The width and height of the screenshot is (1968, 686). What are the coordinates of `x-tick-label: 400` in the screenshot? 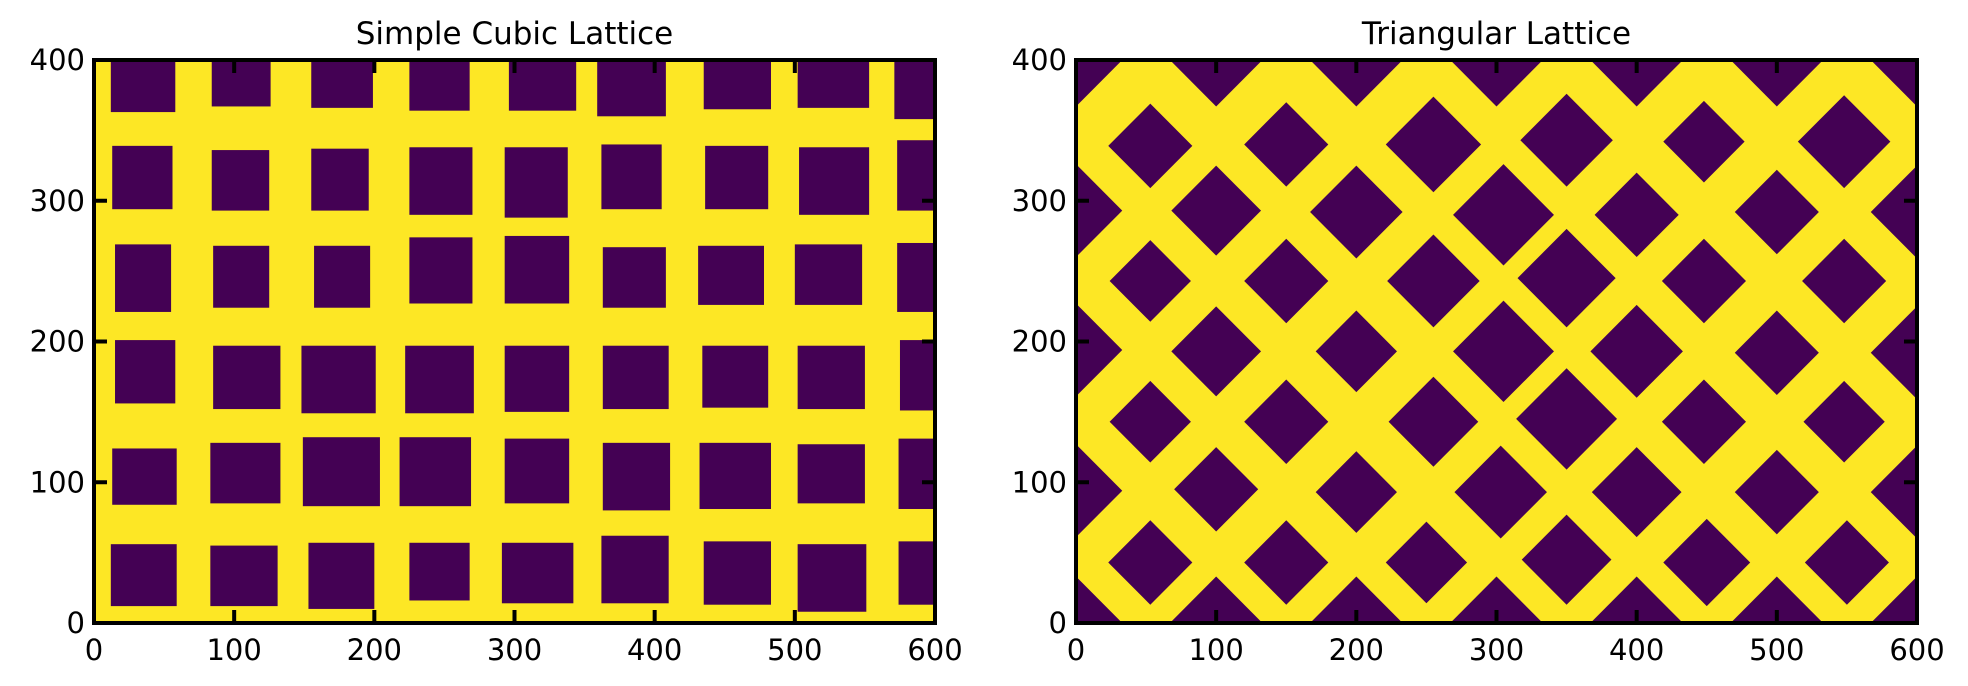 It's located at (654, 650).